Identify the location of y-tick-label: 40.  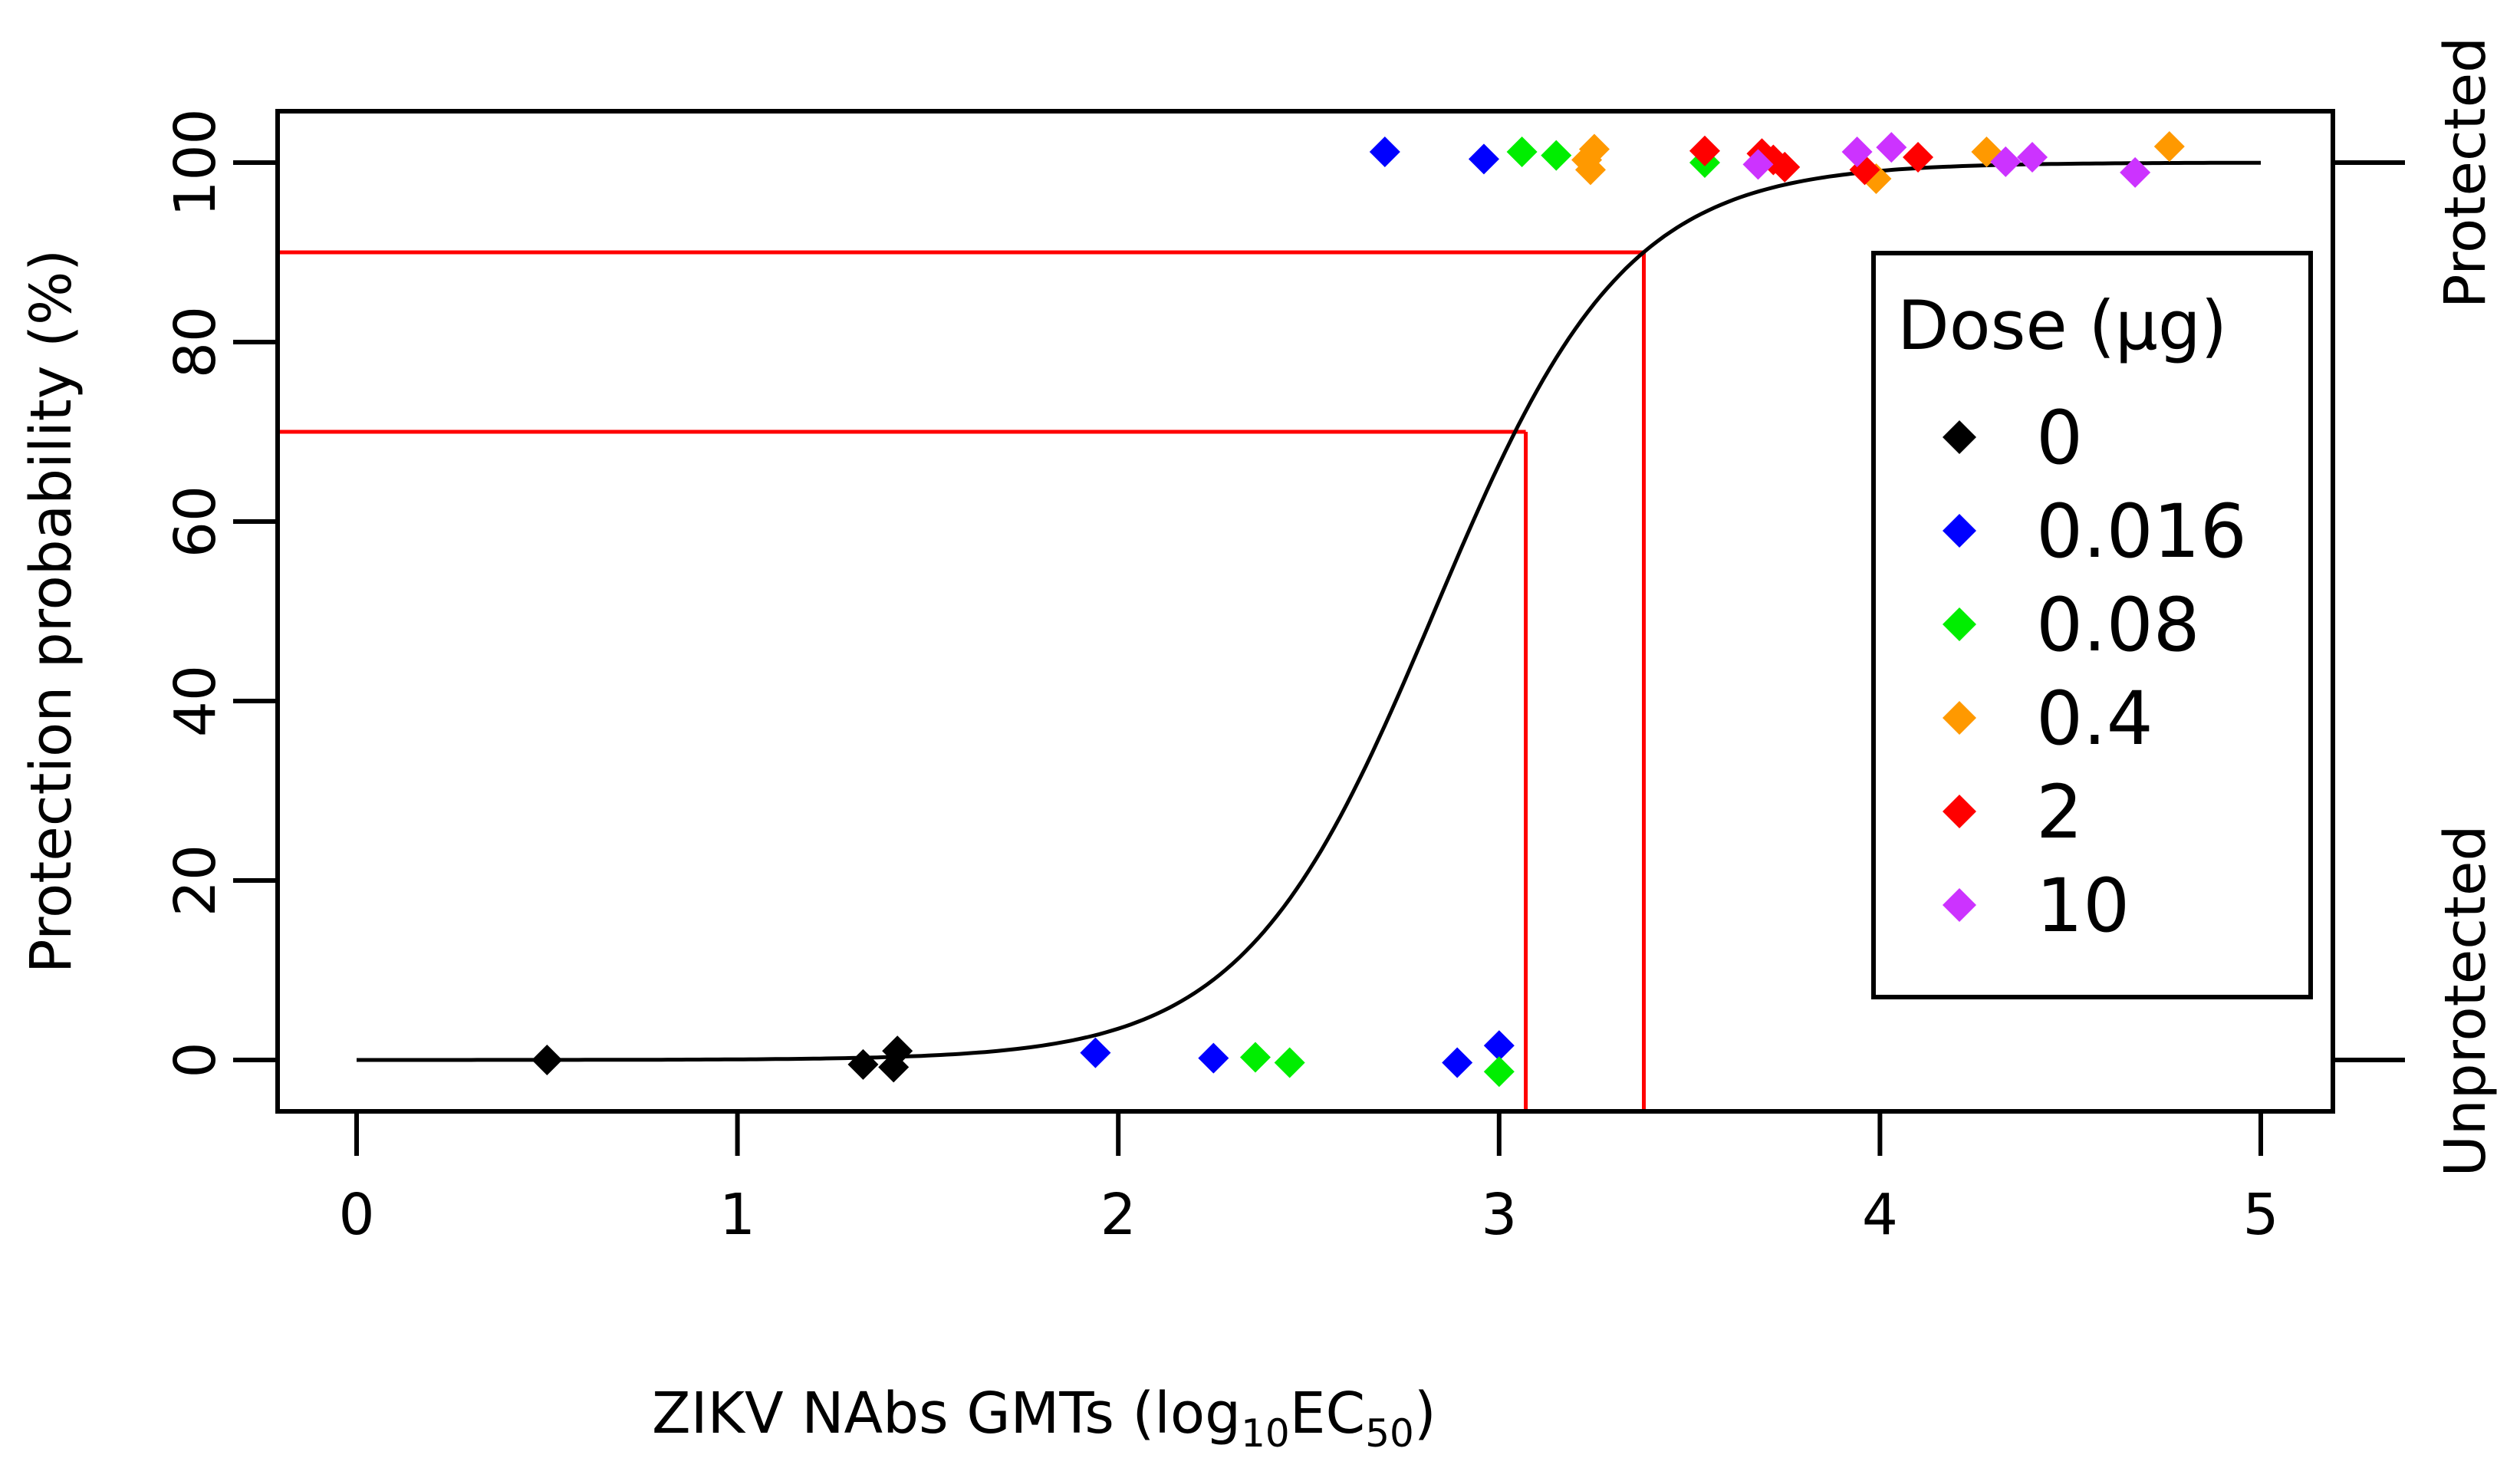
(196, 701).